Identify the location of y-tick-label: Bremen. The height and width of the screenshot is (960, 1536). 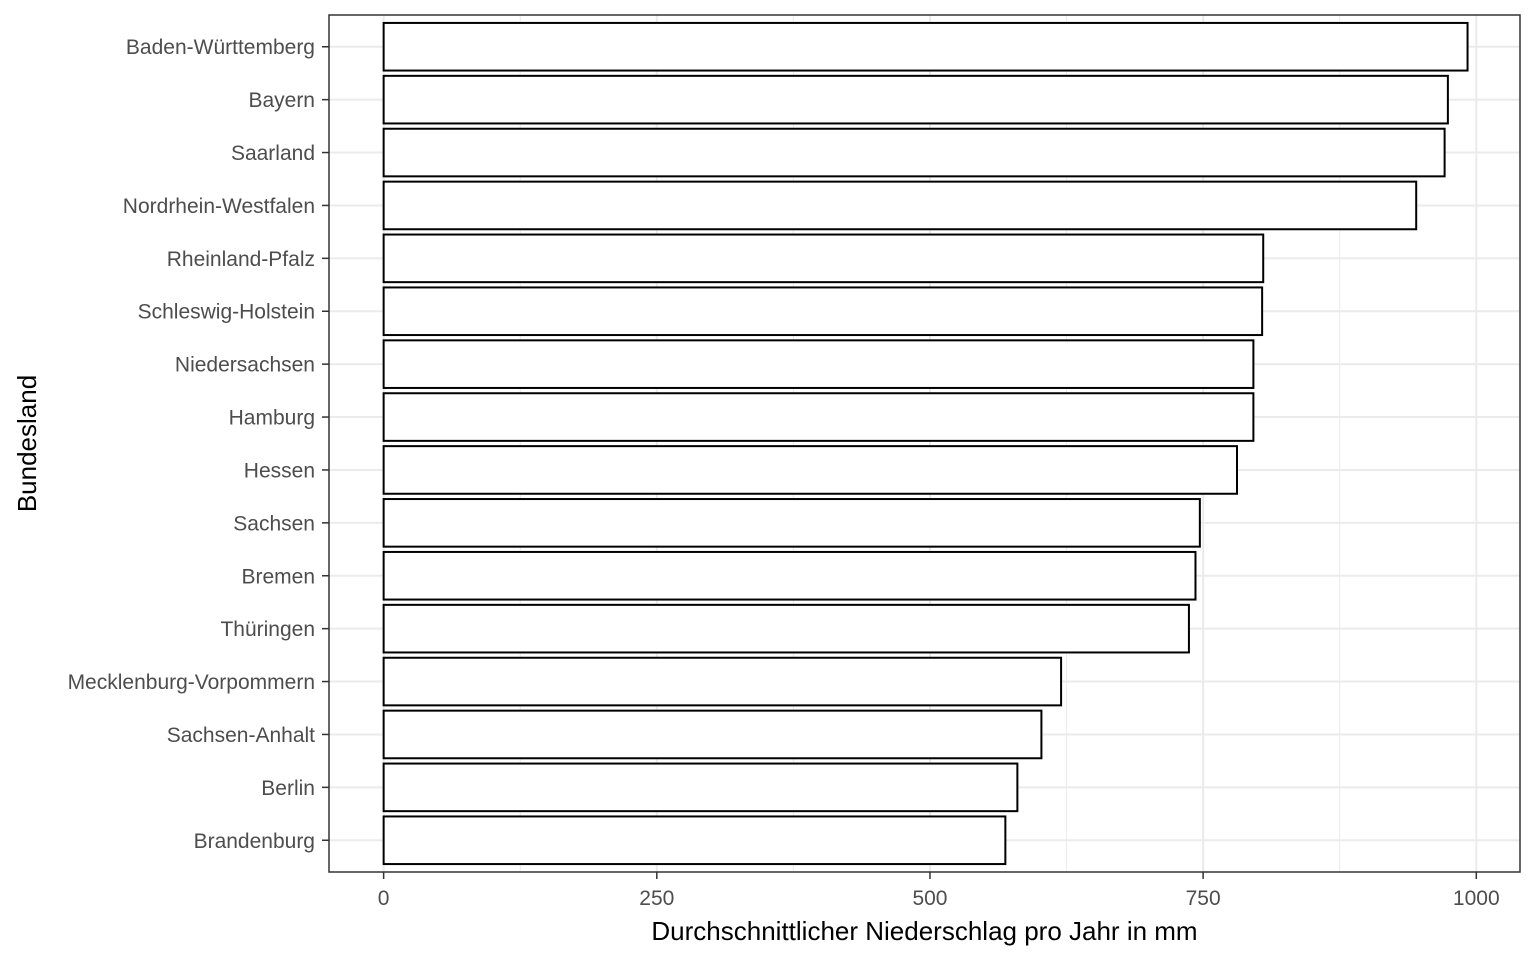
(278, 576).